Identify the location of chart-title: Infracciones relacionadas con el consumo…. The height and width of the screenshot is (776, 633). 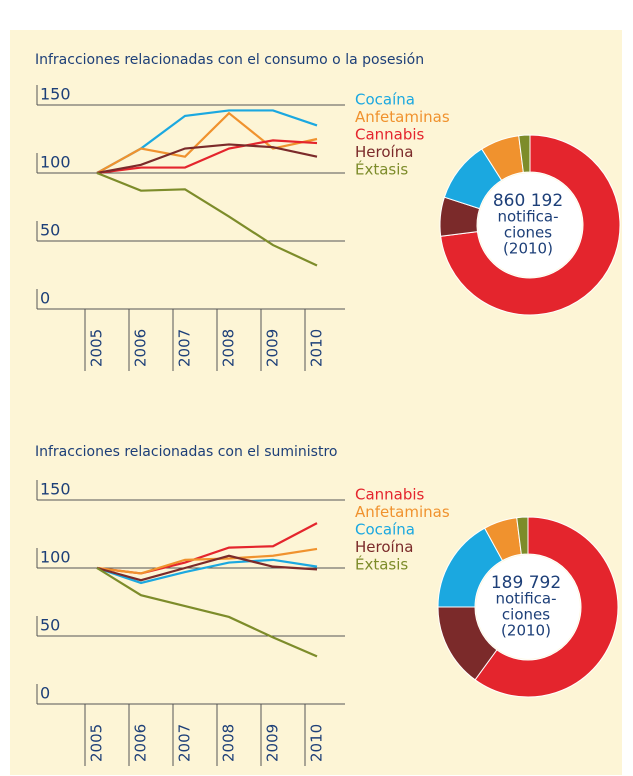
(229, 60).